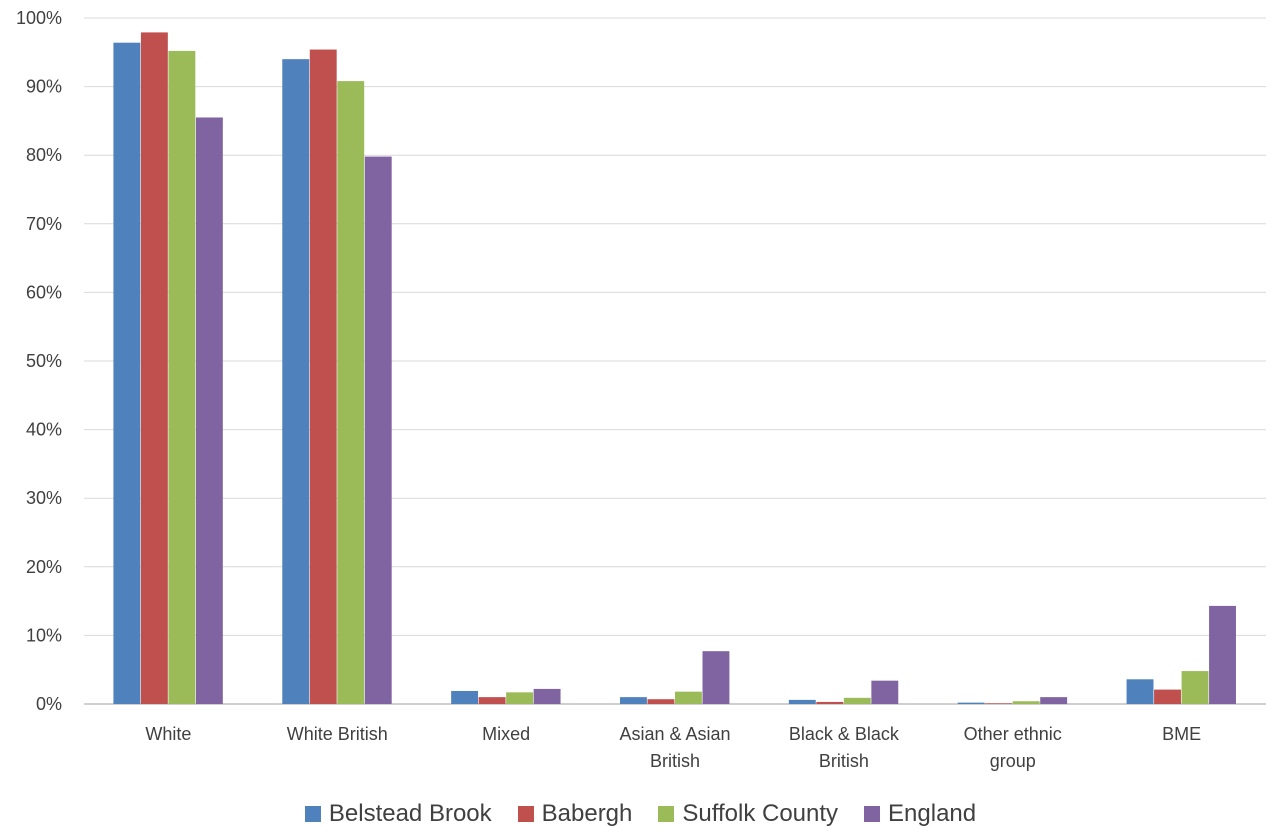 This screenshot has height=836, width=1281. Describe the element at coordinates (168, 734) in the screenshot. I see `x-tick-label: White` at that location.